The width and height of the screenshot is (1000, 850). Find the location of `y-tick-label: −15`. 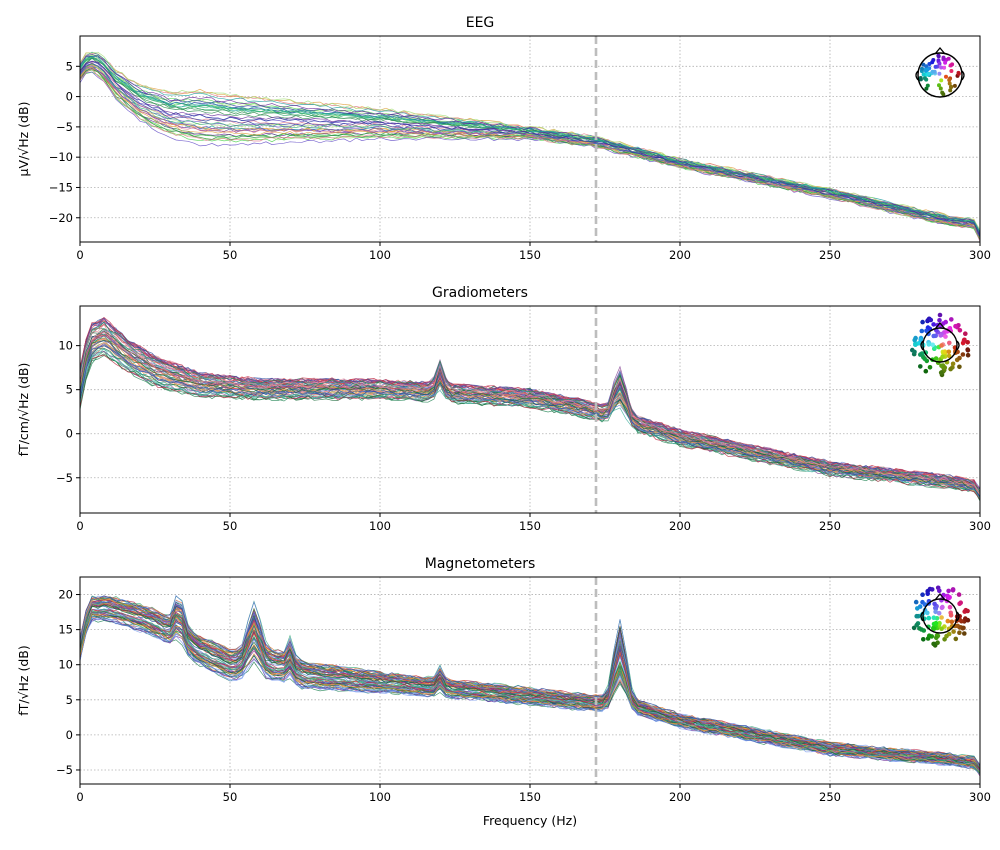

y-tick-label: −15 is located at coordinates (61, 187).